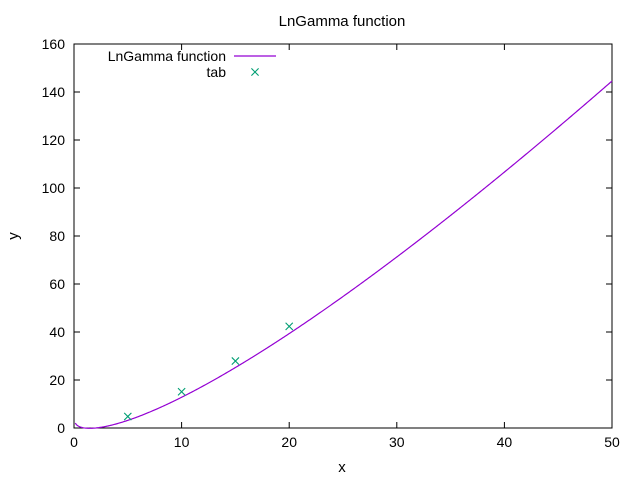 The image size is (640, 480). I want to click on chart-title: LnGamma function, so click(342, 21).